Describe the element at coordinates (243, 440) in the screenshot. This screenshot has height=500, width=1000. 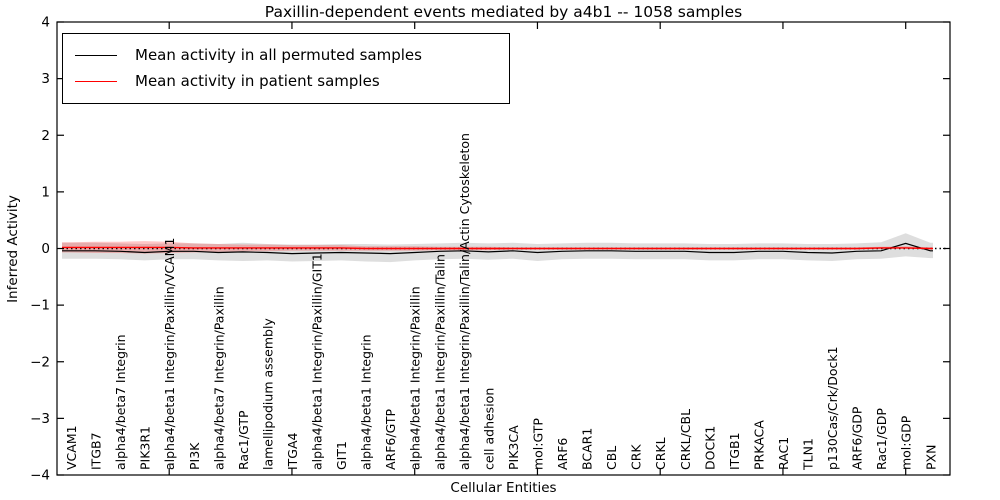
I see `x-category-label: Rac1/GTP` at that location.